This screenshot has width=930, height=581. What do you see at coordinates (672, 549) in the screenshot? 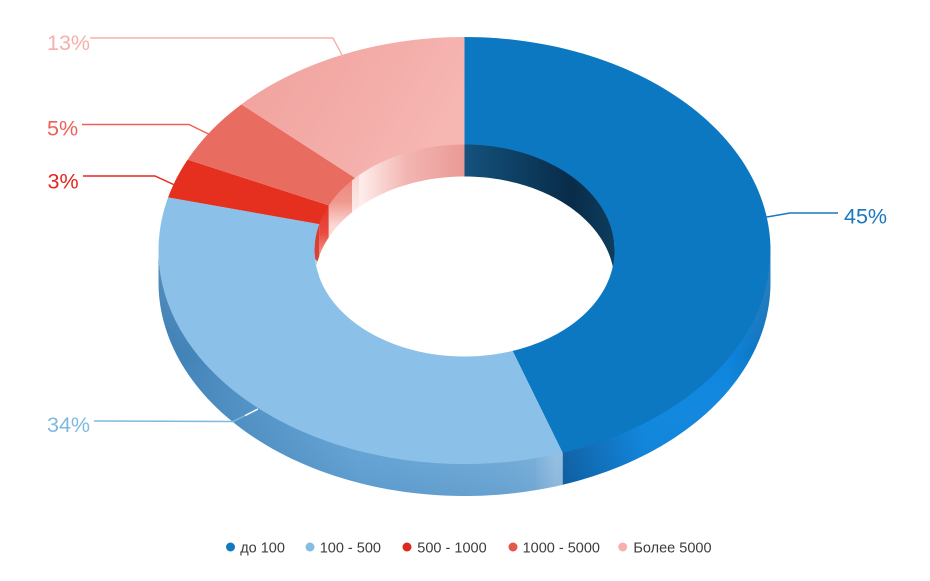
I see `svg-text: Более 5000` at bounding box center [672, 549].